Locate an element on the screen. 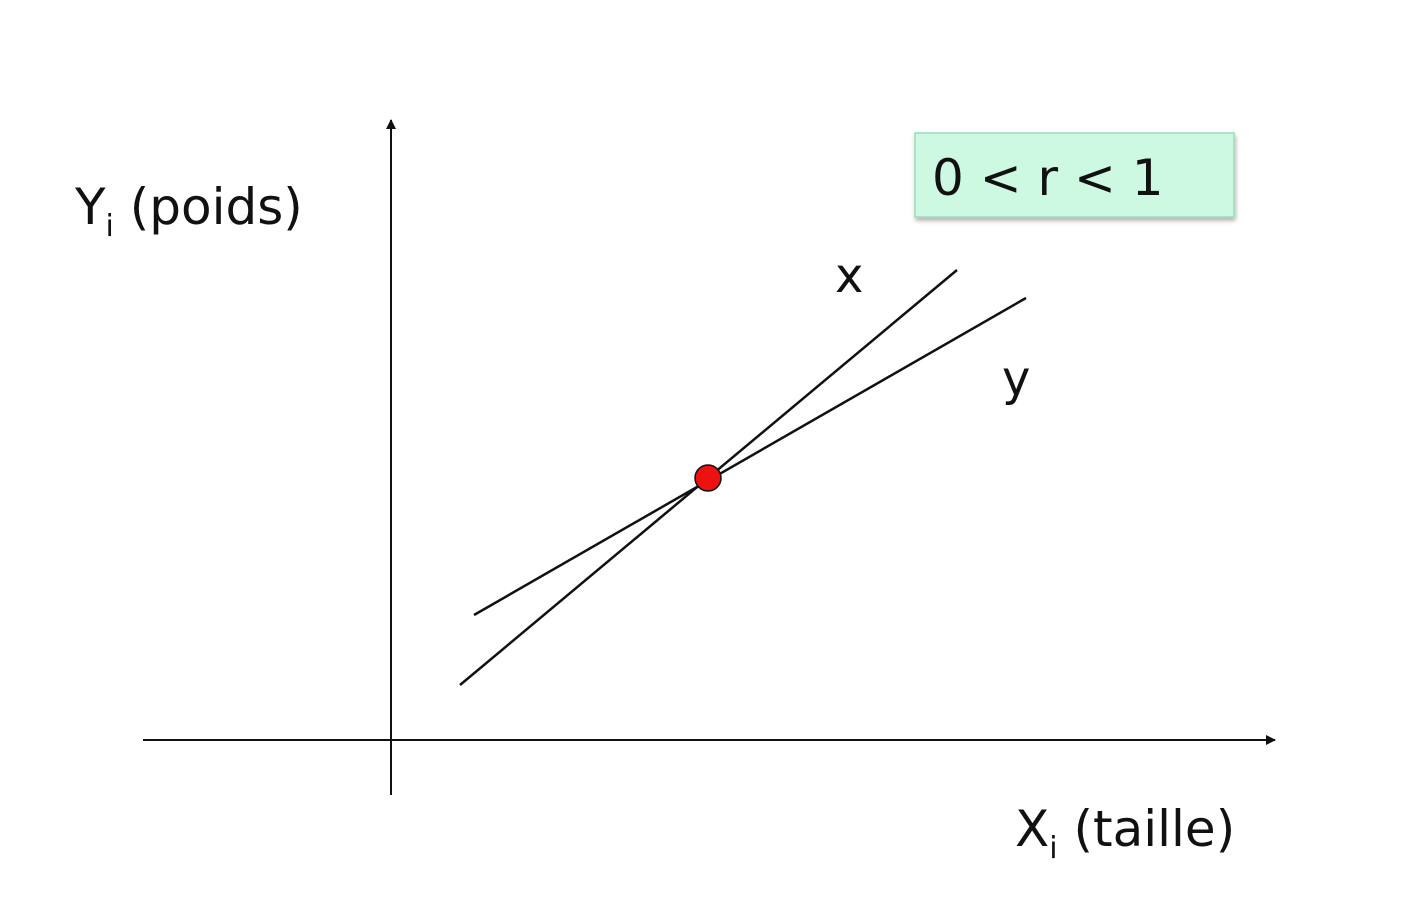 This screenshot has height=898, width=1408. correlation-text: 0 < r < 1 is located at coordinates (1048, 178).